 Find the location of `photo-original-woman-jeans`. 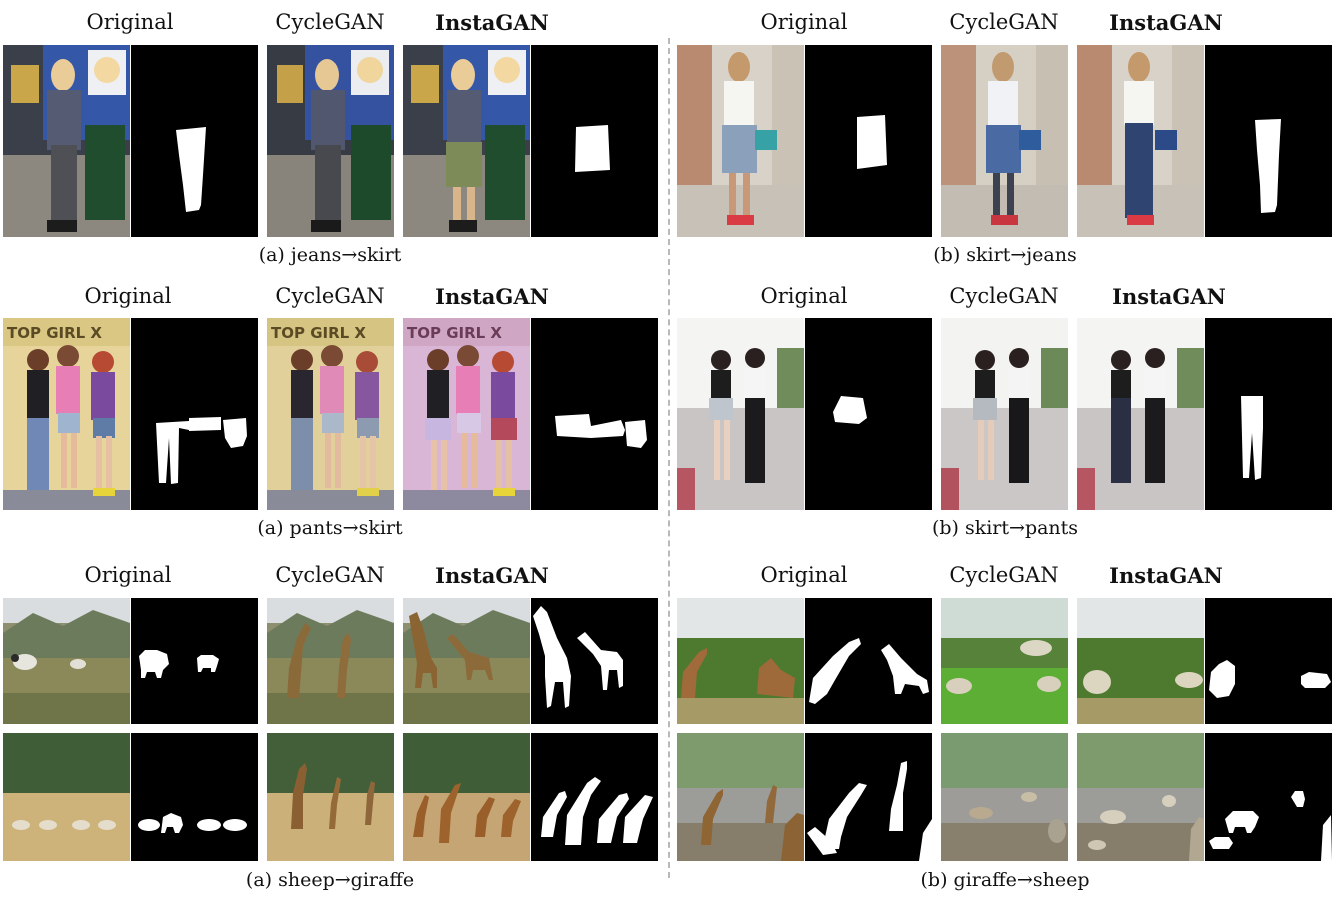

photo-original-woman-jeans is located at coordinates (66, 141).